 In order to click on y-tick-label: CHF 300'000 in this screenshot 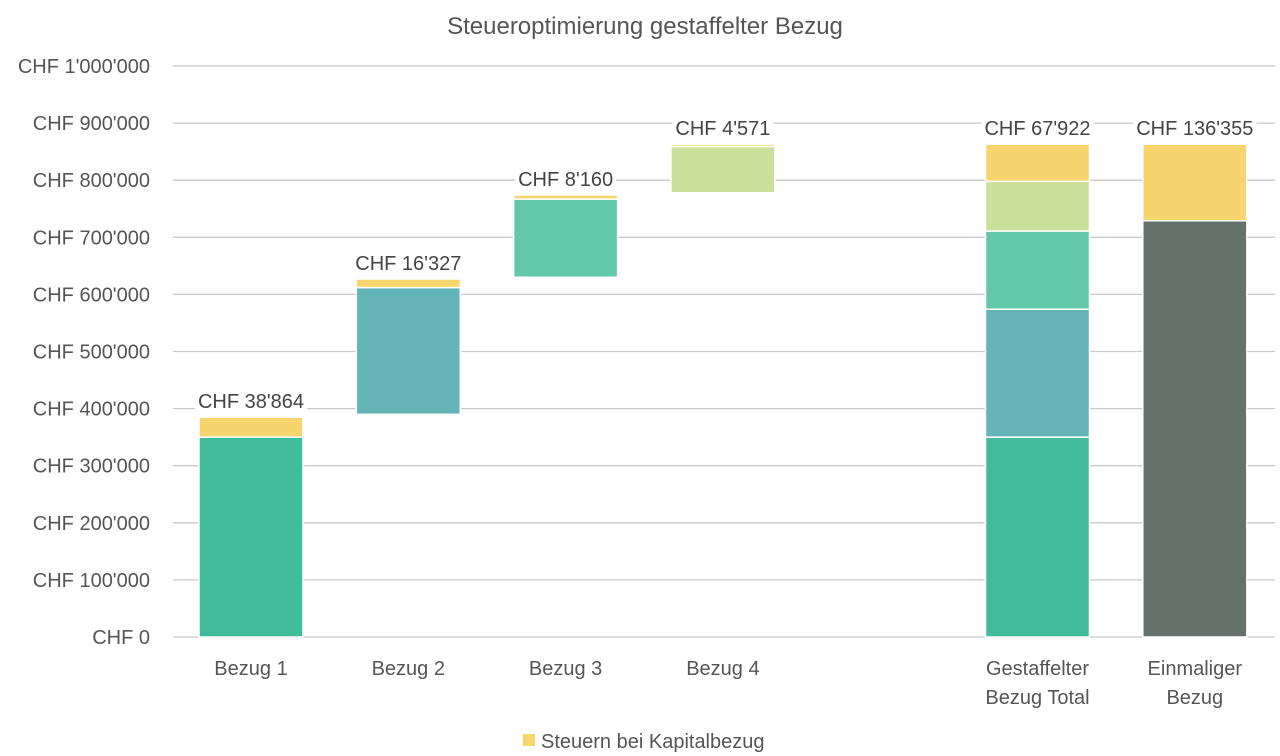, I will do `click(91, 467)`.